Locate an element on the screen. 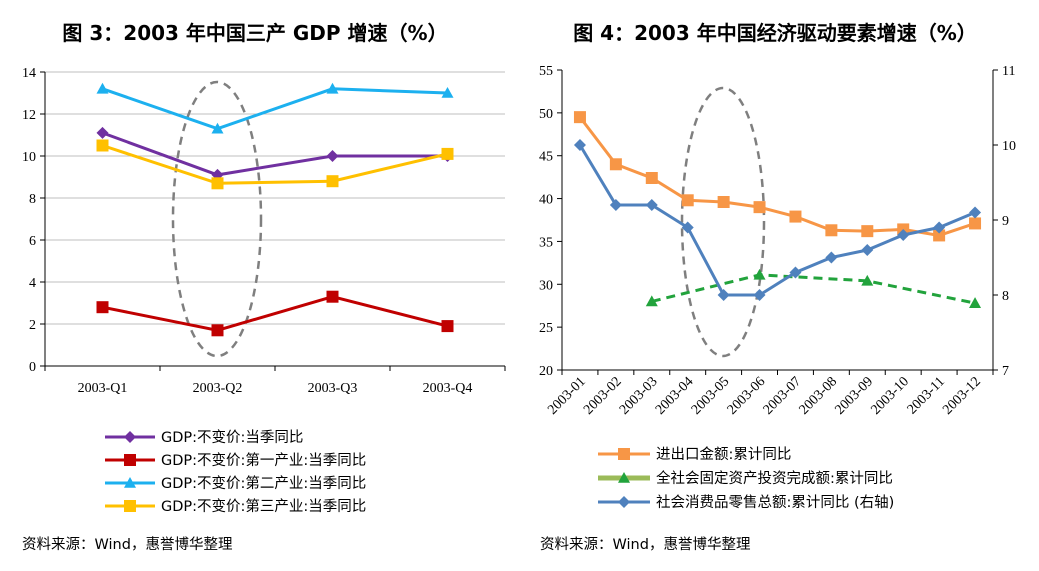 The image size is (1039, 571). chart1-y-tick-label: 0 is located at coordinates (32, 367).